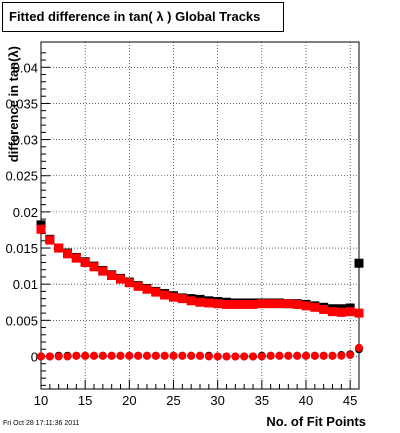 This screenshot has width=400, height=433. What do you see at coordinates (85, 400) in the screenshot?
I see `x-tick-label: 15` at bounding box center [85, 400].